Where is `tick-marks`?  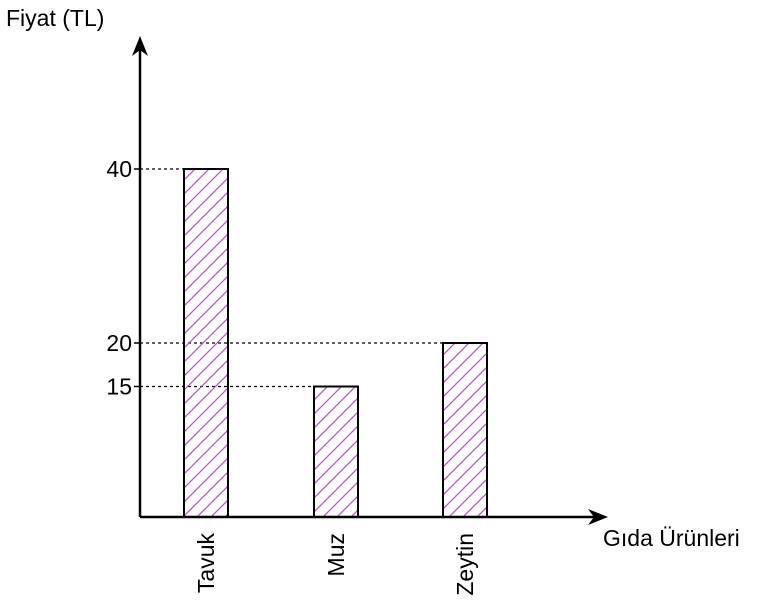
tick-marks is located at coordinates (137, 278).